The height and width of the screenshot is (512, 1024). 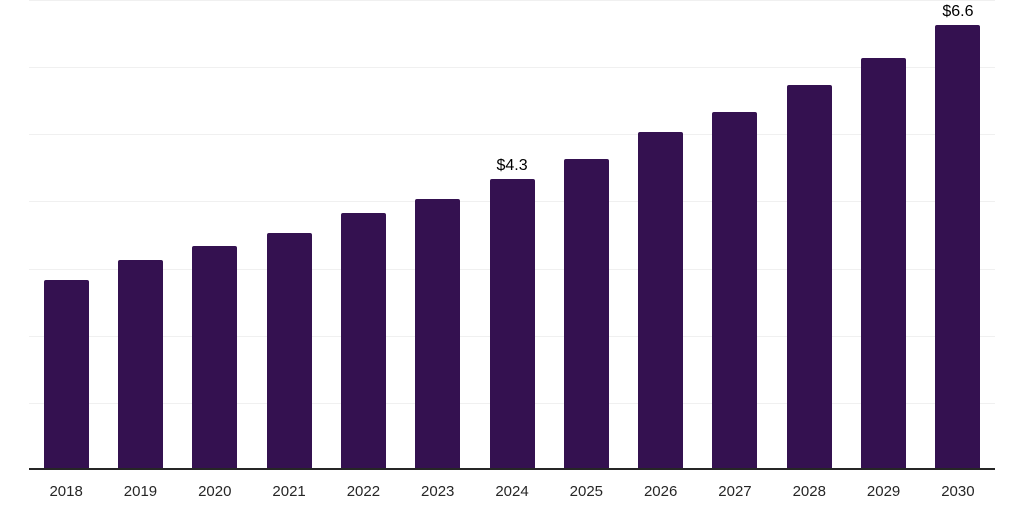 I want to click on x-tick-2030: 2030, so click(x=958, y=491).